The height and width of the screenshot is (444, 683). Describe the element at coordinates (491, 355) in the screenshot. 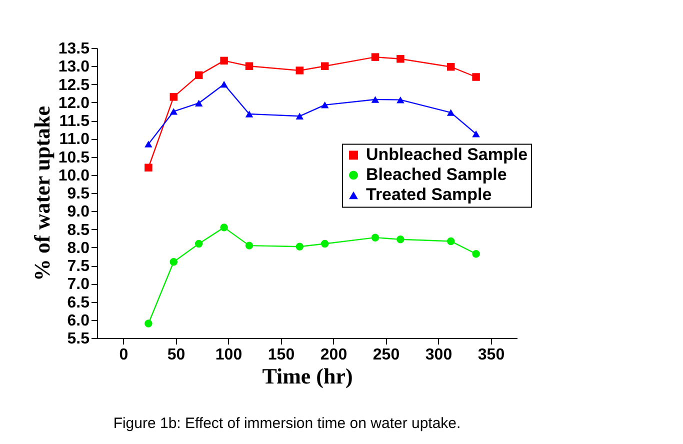

I see `x-tick-label: 350` at that location.